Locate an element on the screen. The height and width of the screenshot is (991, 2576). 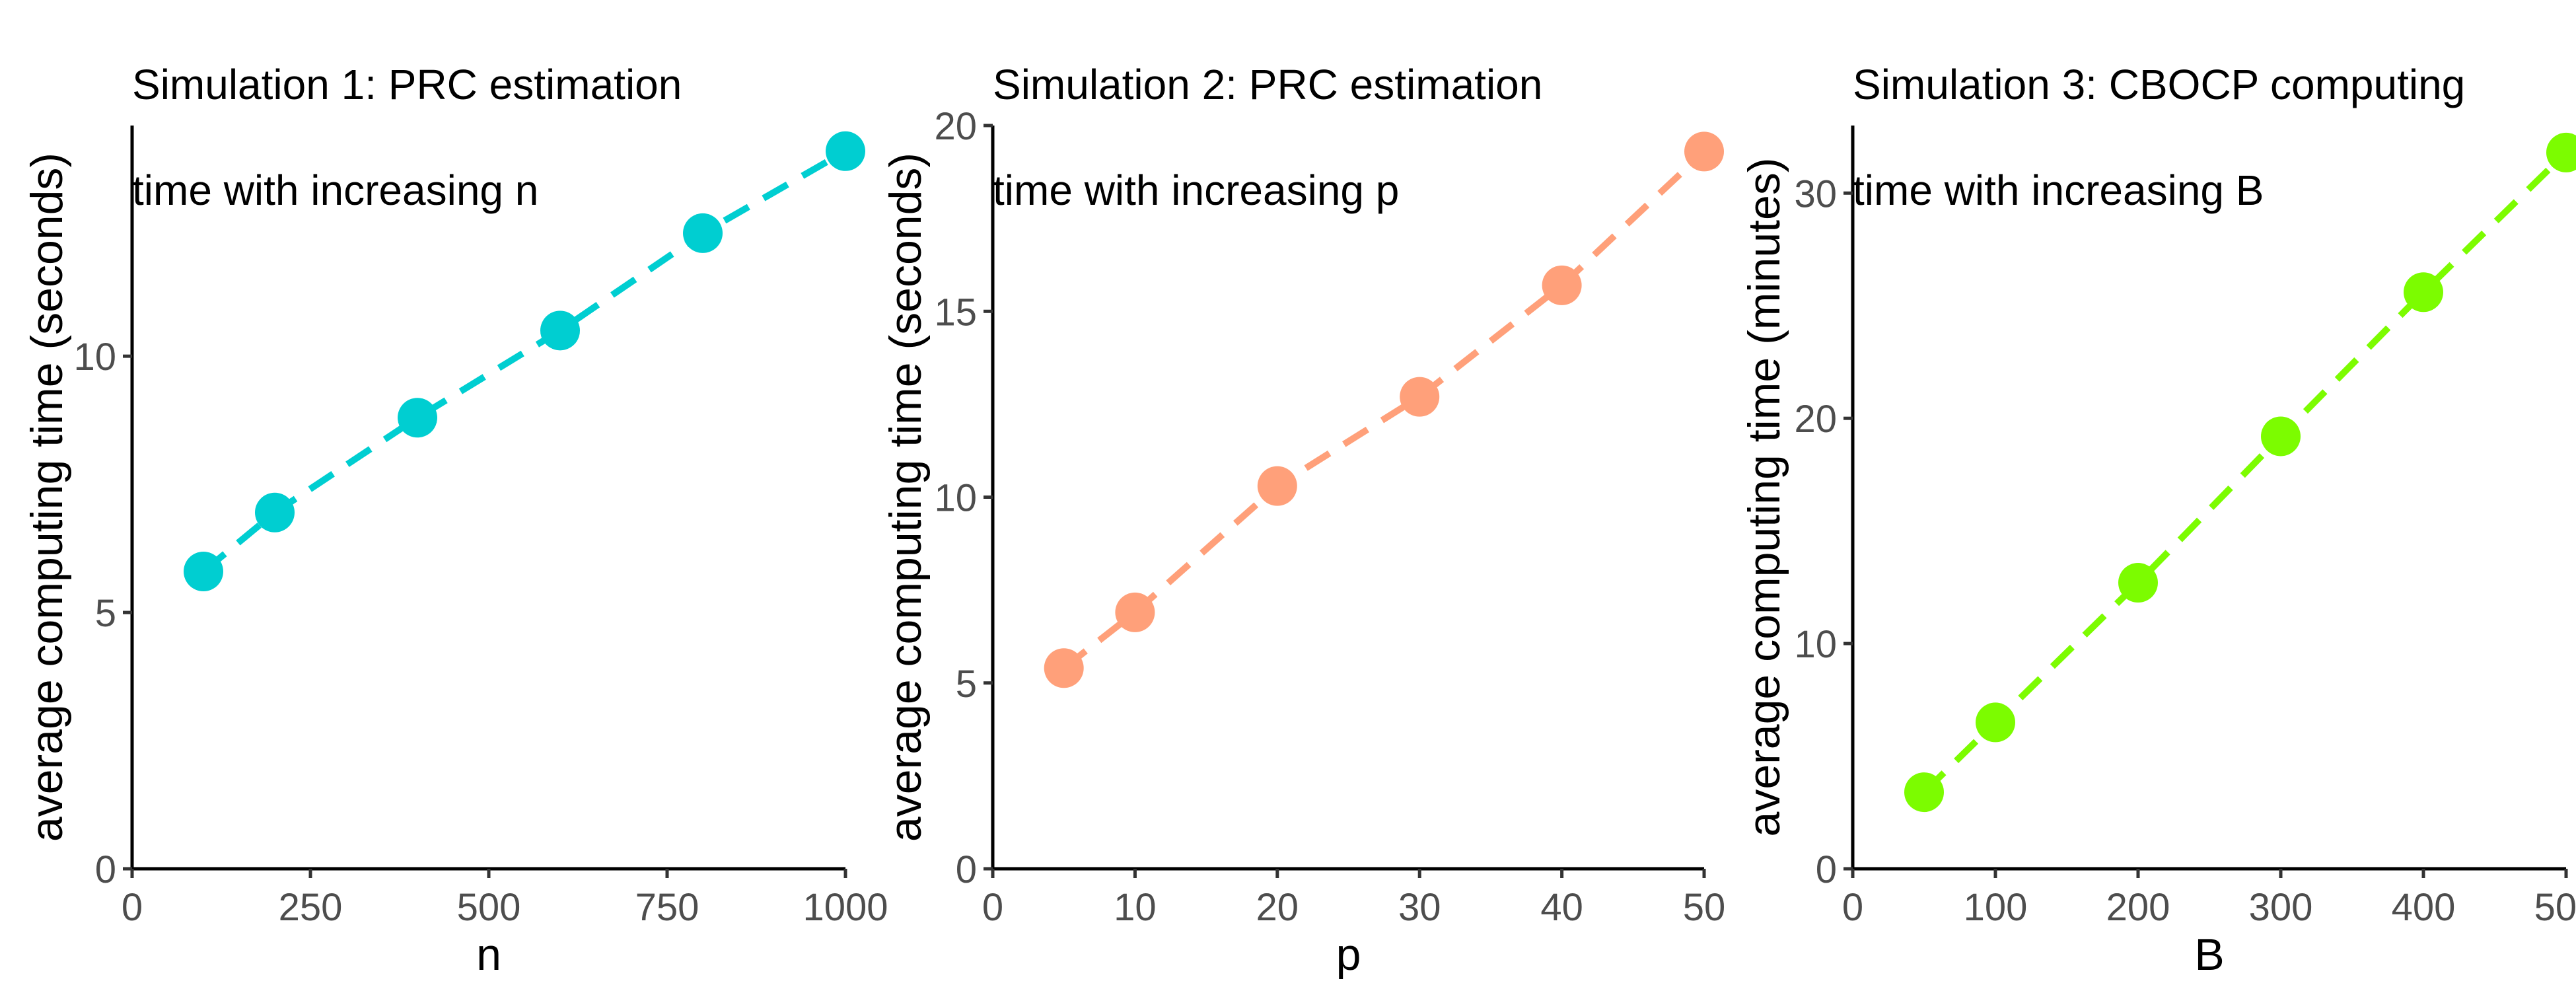
chart-title-line-2: time with increasing n is located at coordinates (335, 190).